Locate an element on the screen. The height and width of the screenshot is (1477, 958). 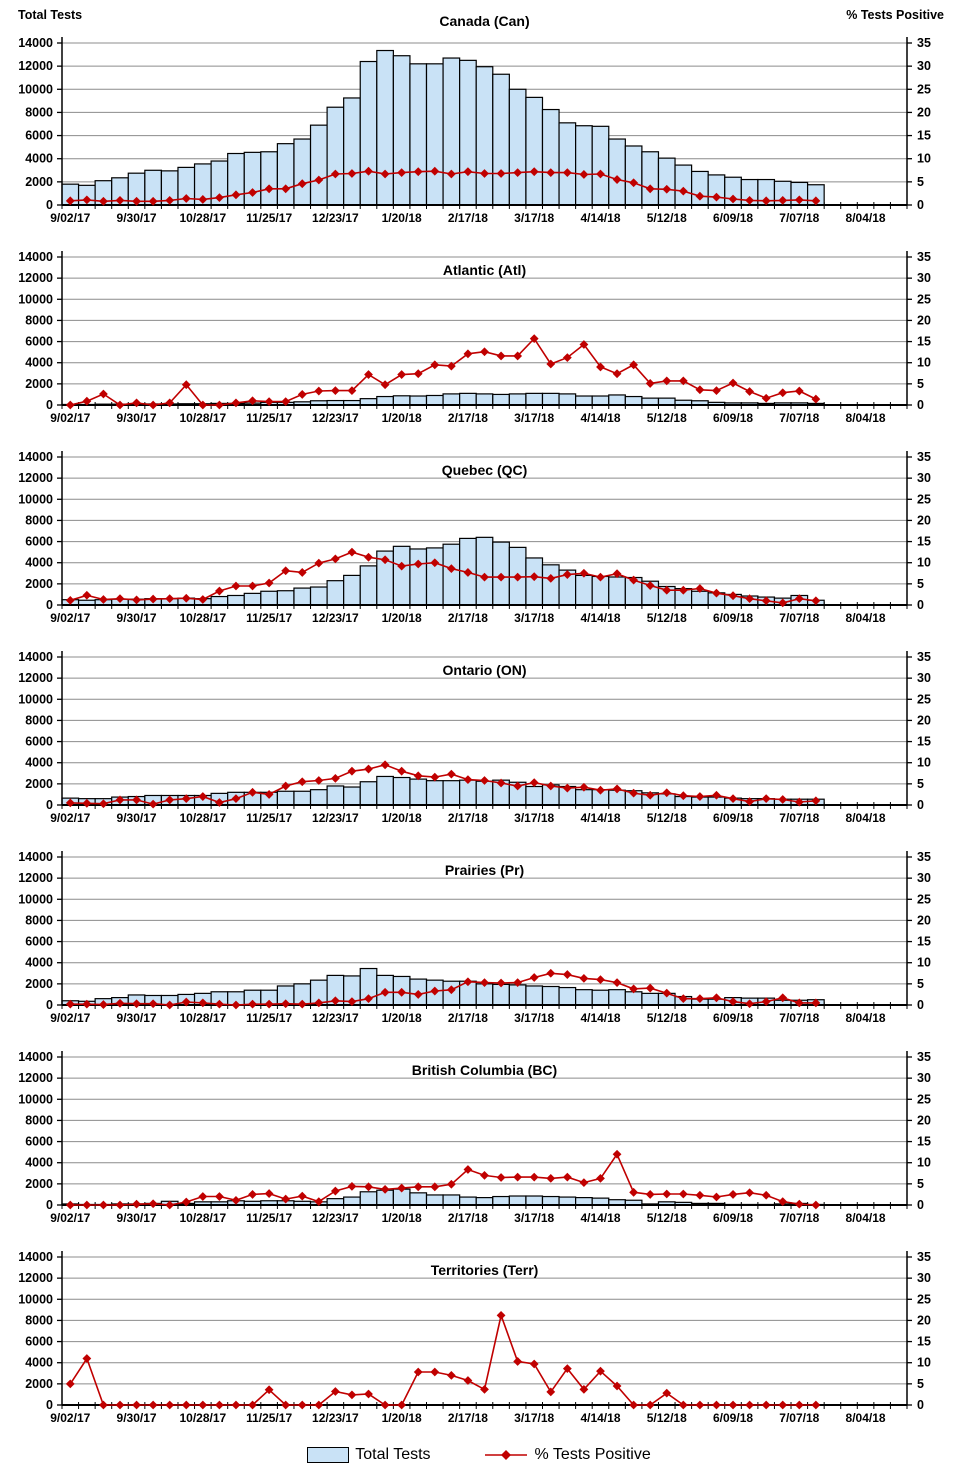
left-axis-tick-label: 6000 is located at coordinates (39, 542).